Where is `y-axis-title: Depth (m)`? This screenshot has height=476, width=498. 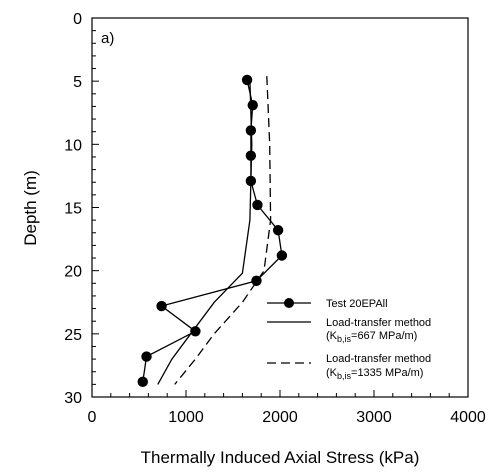
y-axis-title: Depth (m) is located at coordinates (30, 208).